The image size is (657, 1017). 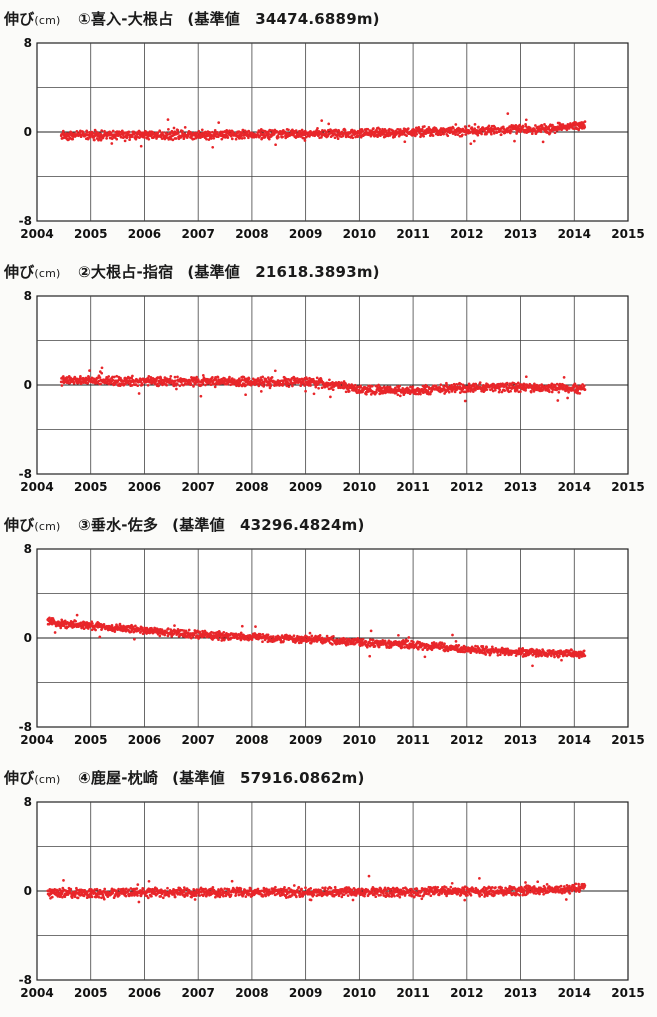 I want to click on x-tick-label: 2009, so click(x=305, y=234).